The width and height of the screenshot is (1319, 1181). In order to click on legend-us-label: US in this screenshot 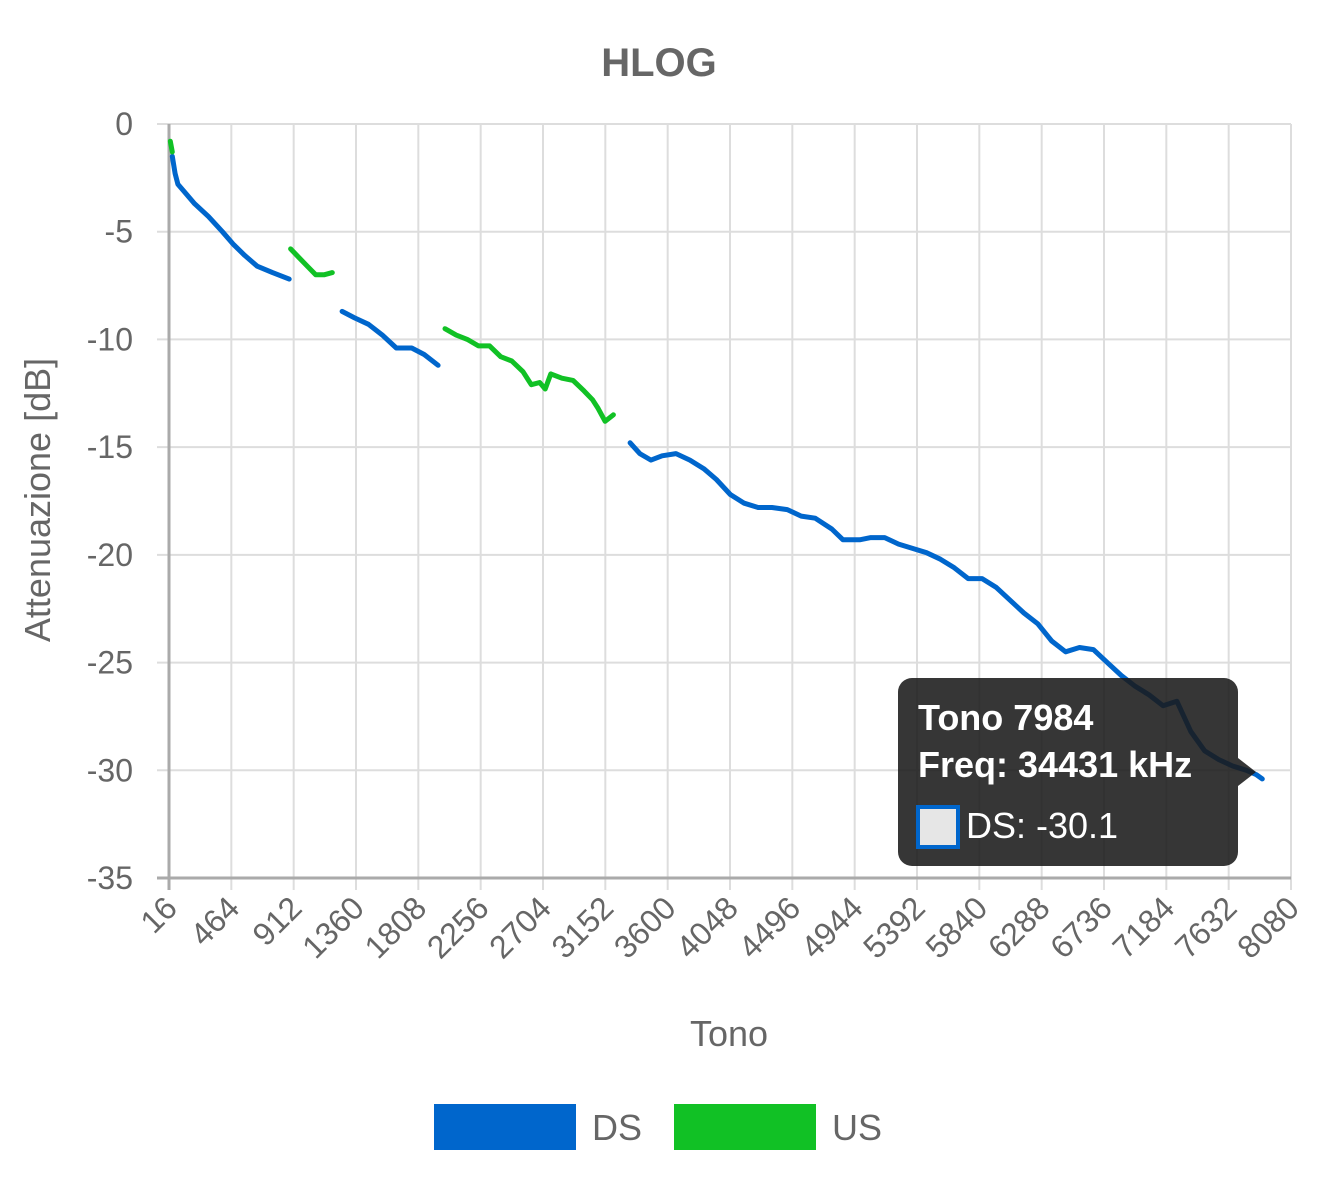, I will do `click(857, 1127)`.